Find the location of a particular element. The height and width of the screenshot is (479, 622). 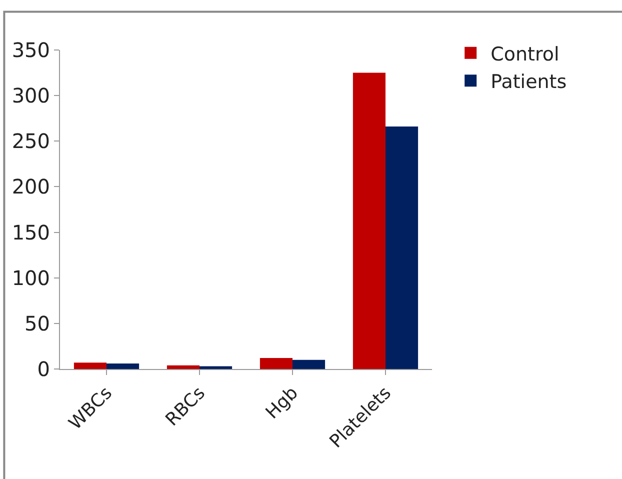

y-tick-label: 100 is located at coordinates (31, 278).